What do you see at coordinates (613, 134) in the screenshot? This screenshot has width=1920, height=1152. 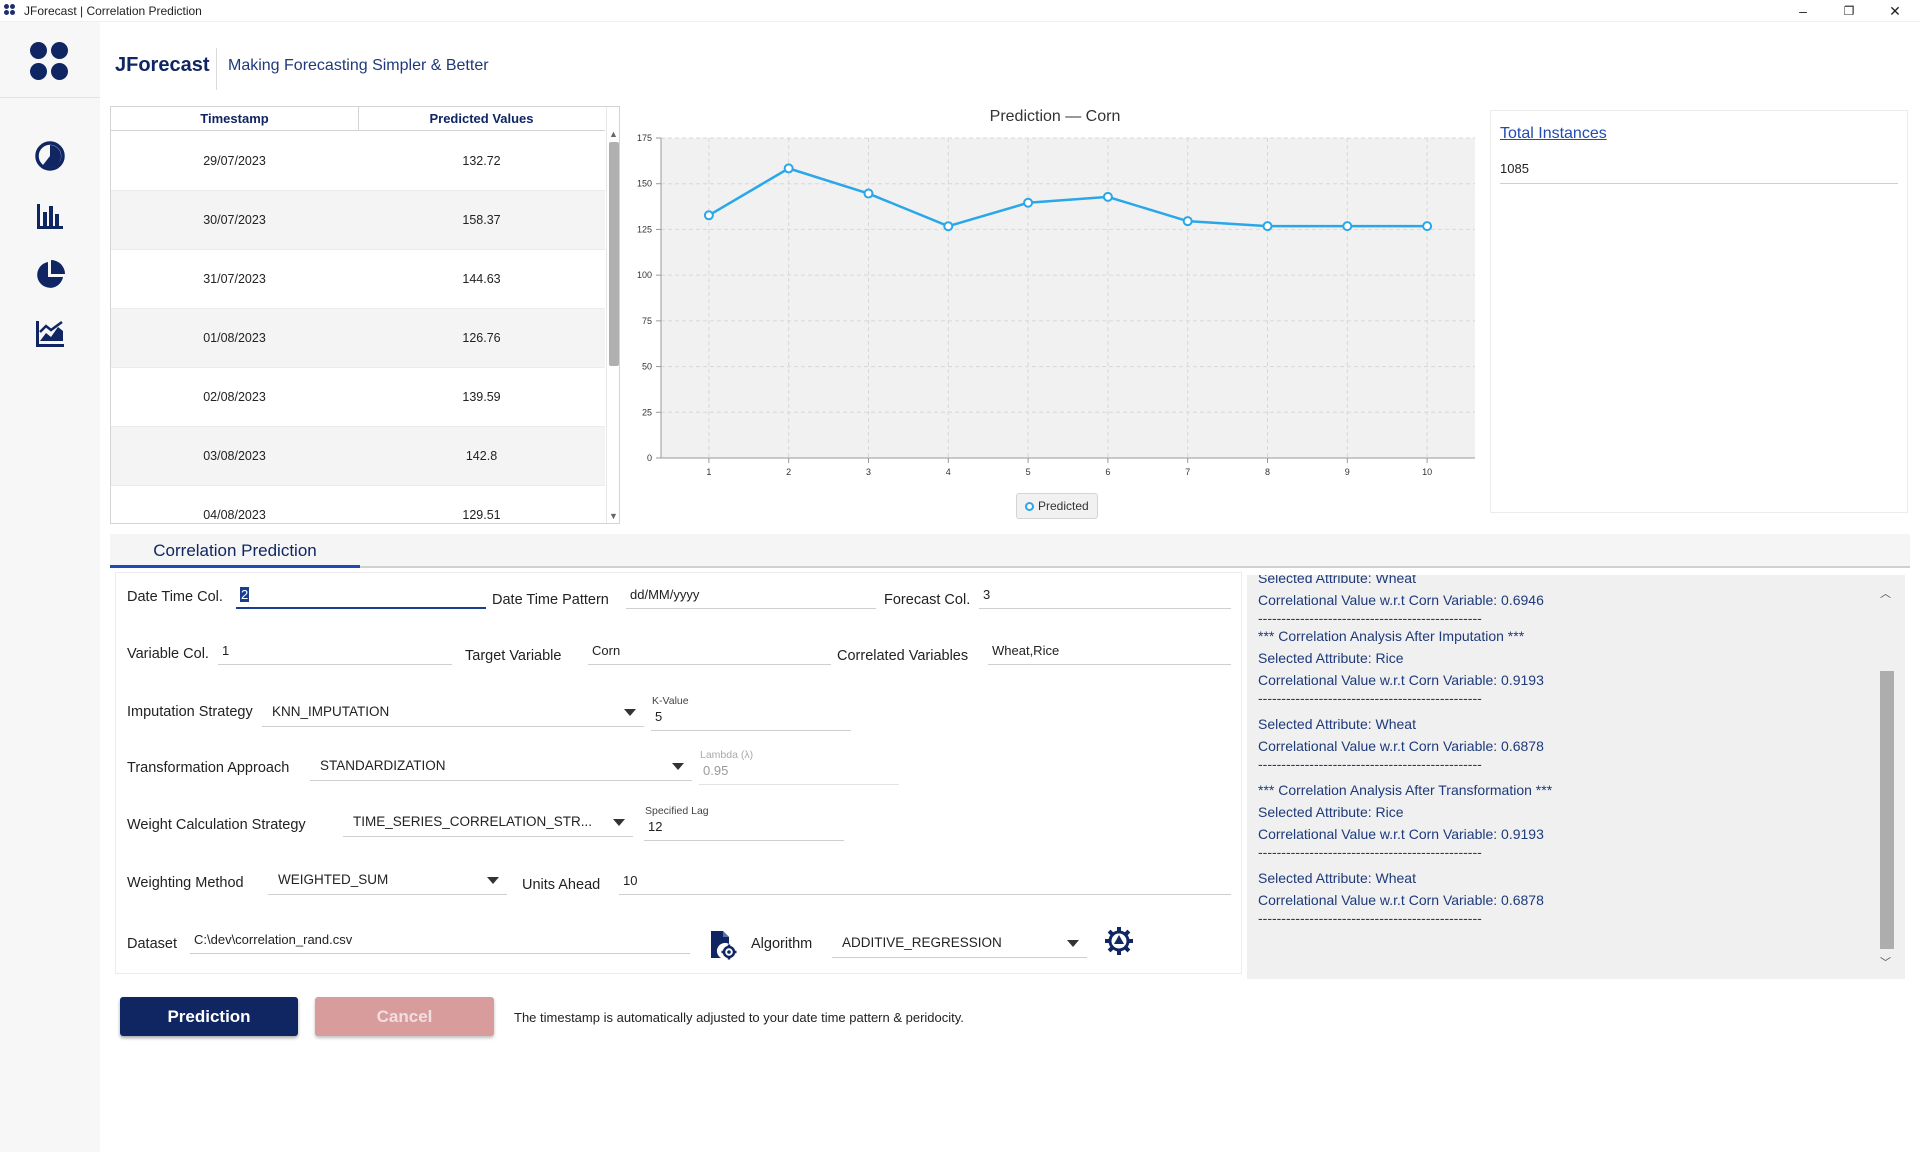 I see `scroll-up-icon: ▲` at bounding box center [613, 134].